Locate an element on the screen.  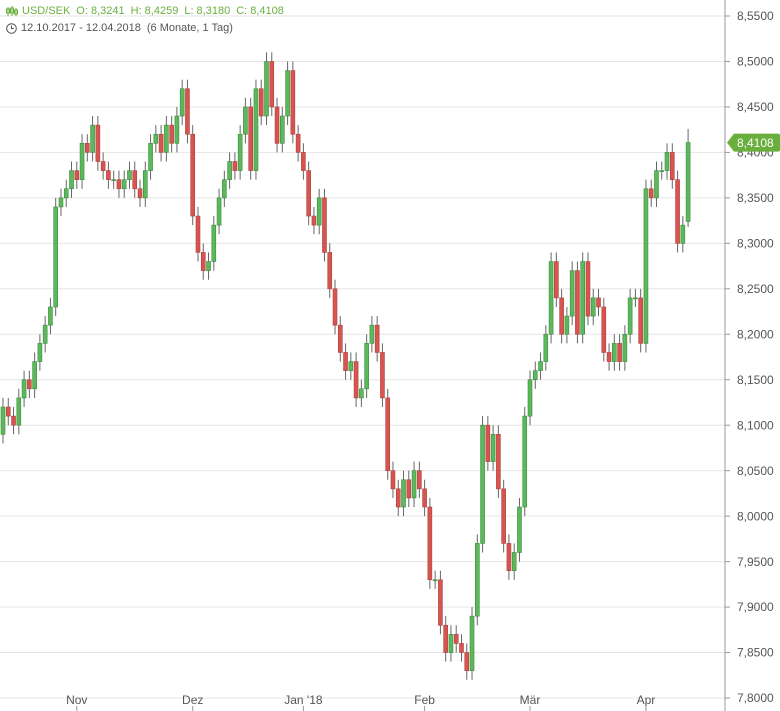
y-tick-label: 8,0500 is located at coordinates (755, 471).